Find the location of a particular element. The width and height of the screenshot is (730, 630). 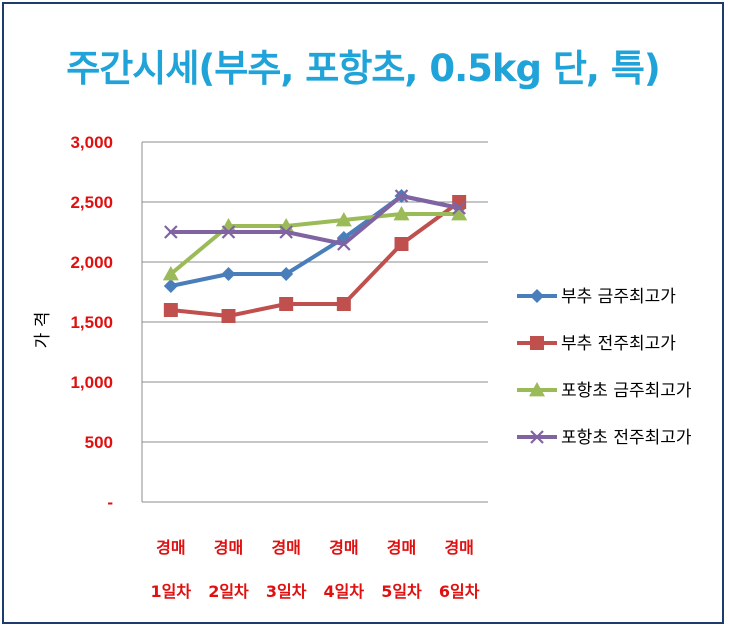

x-tick-label: 1일차 is located at coordinates (171, 591).